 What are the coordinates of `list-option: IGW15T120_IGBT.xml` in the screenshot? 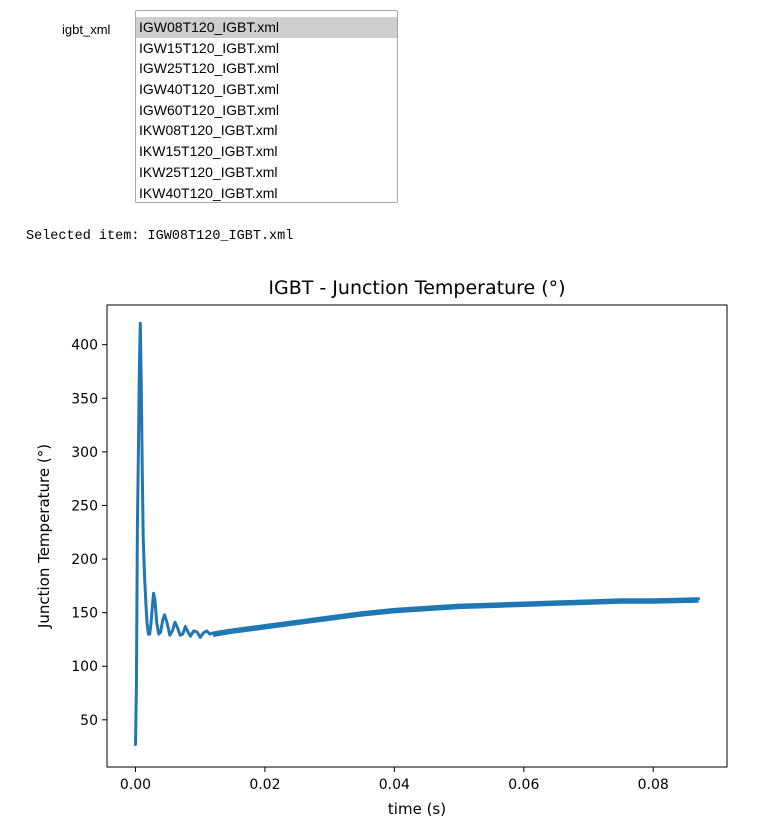 It's located at (209, 47).